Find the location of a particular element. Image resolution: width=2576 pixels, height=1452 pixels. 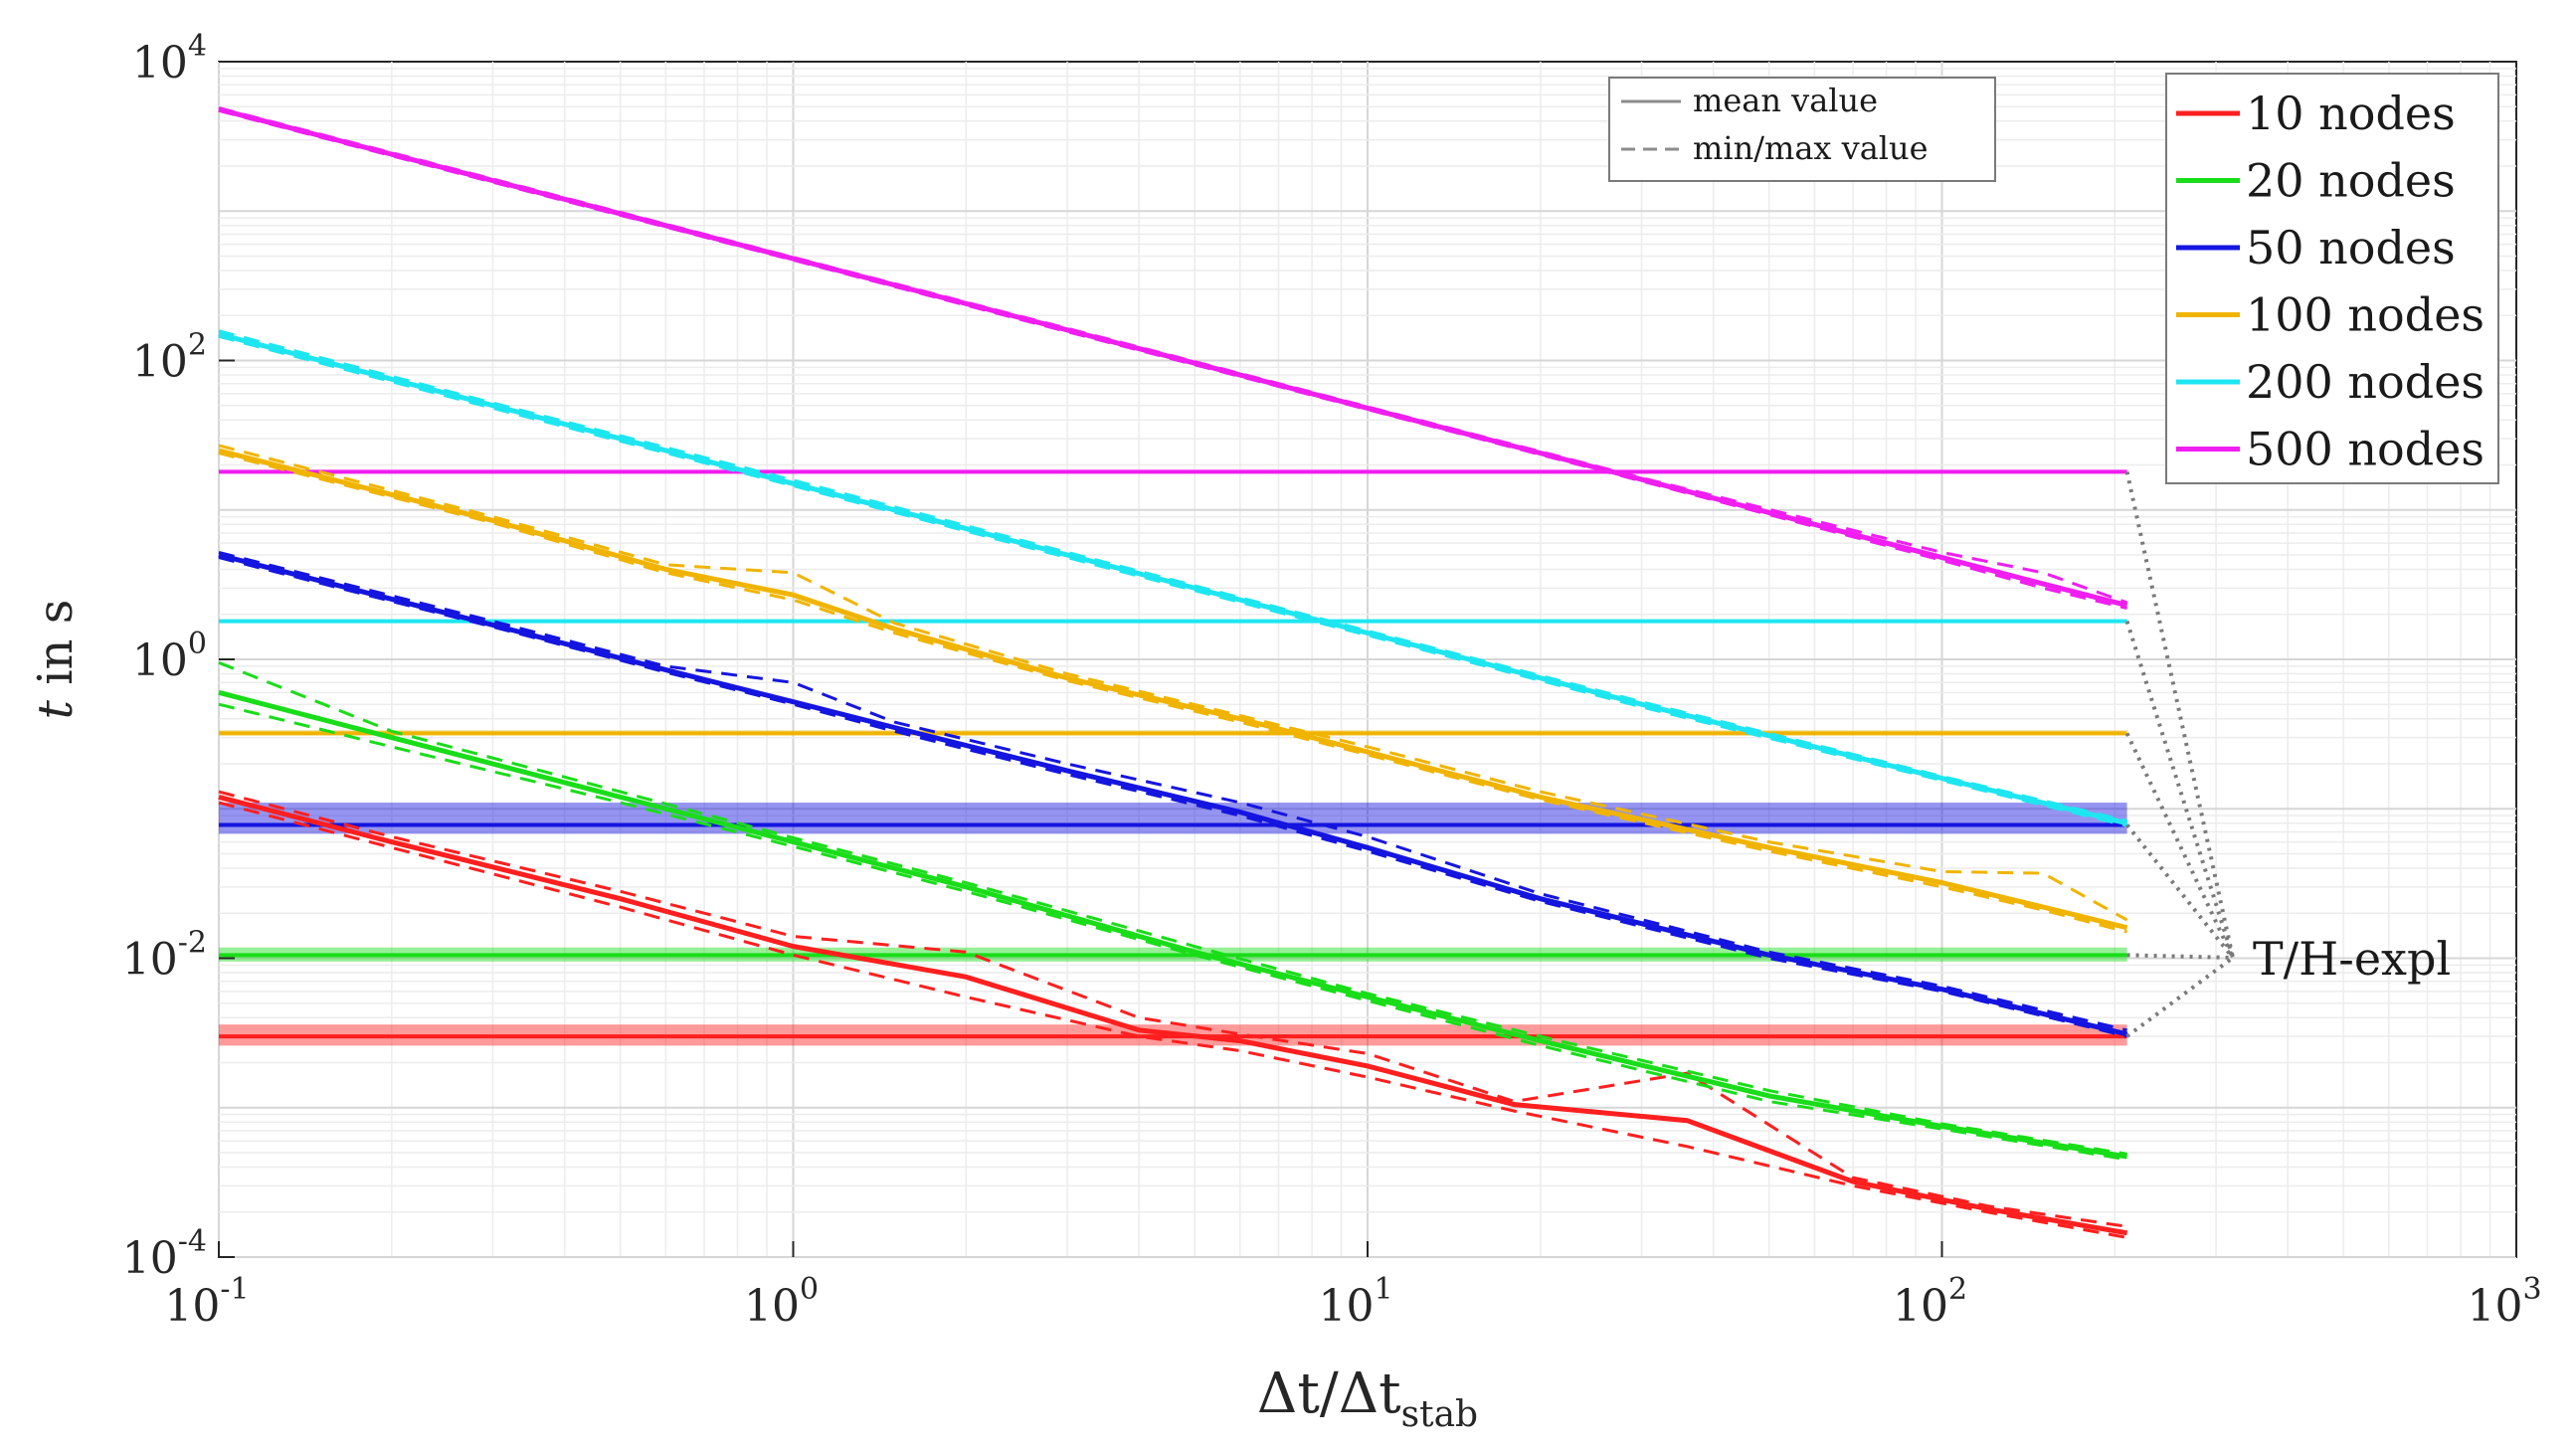

x-tick-label: 10³ is located at coordinates (2504, 1302).